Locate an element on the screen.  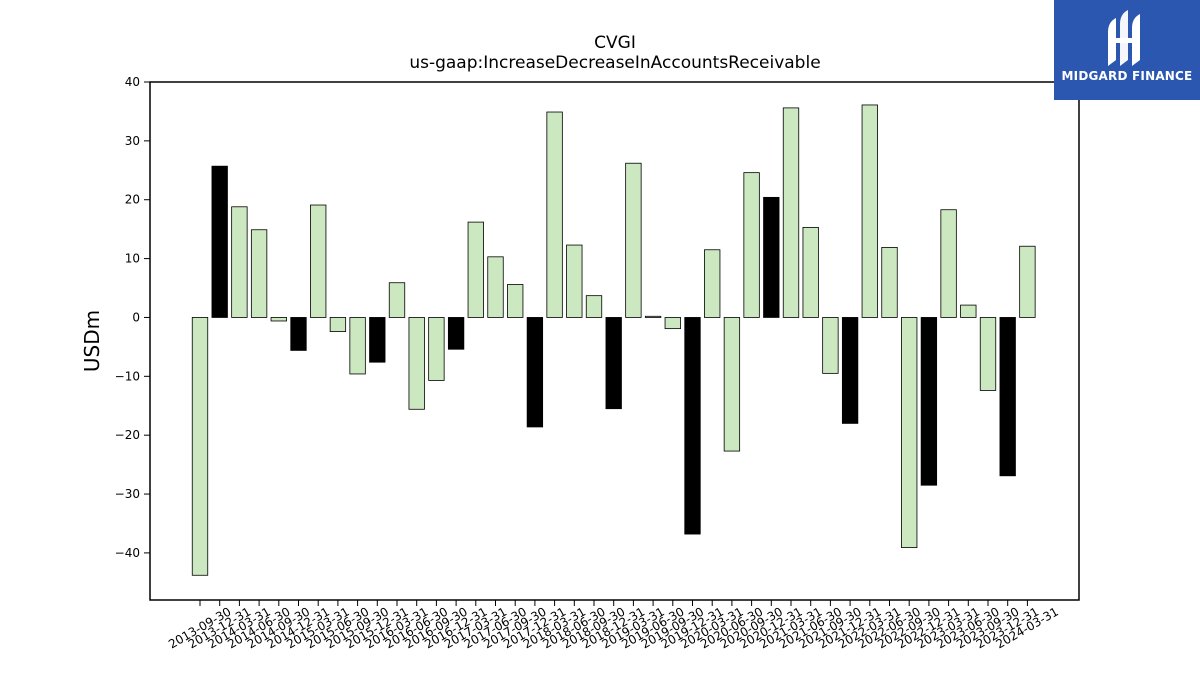
y-tick-label: 0 is located at coordinates (136, 317).